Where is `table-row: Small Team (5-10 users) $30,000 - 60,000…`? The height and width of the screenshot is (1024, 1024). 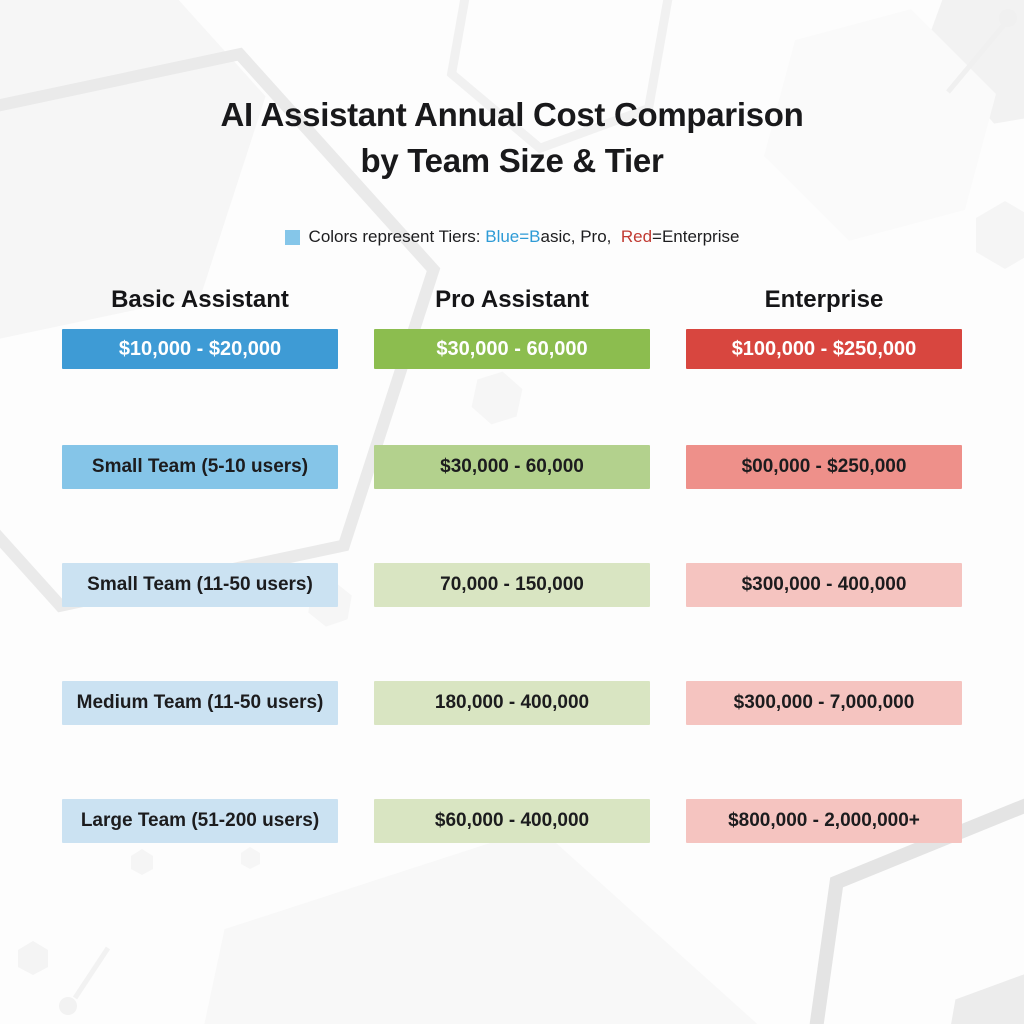
table-row: Small Team (5-10 users) $30,000 - 60,000… is located at coordinates (512, 467).